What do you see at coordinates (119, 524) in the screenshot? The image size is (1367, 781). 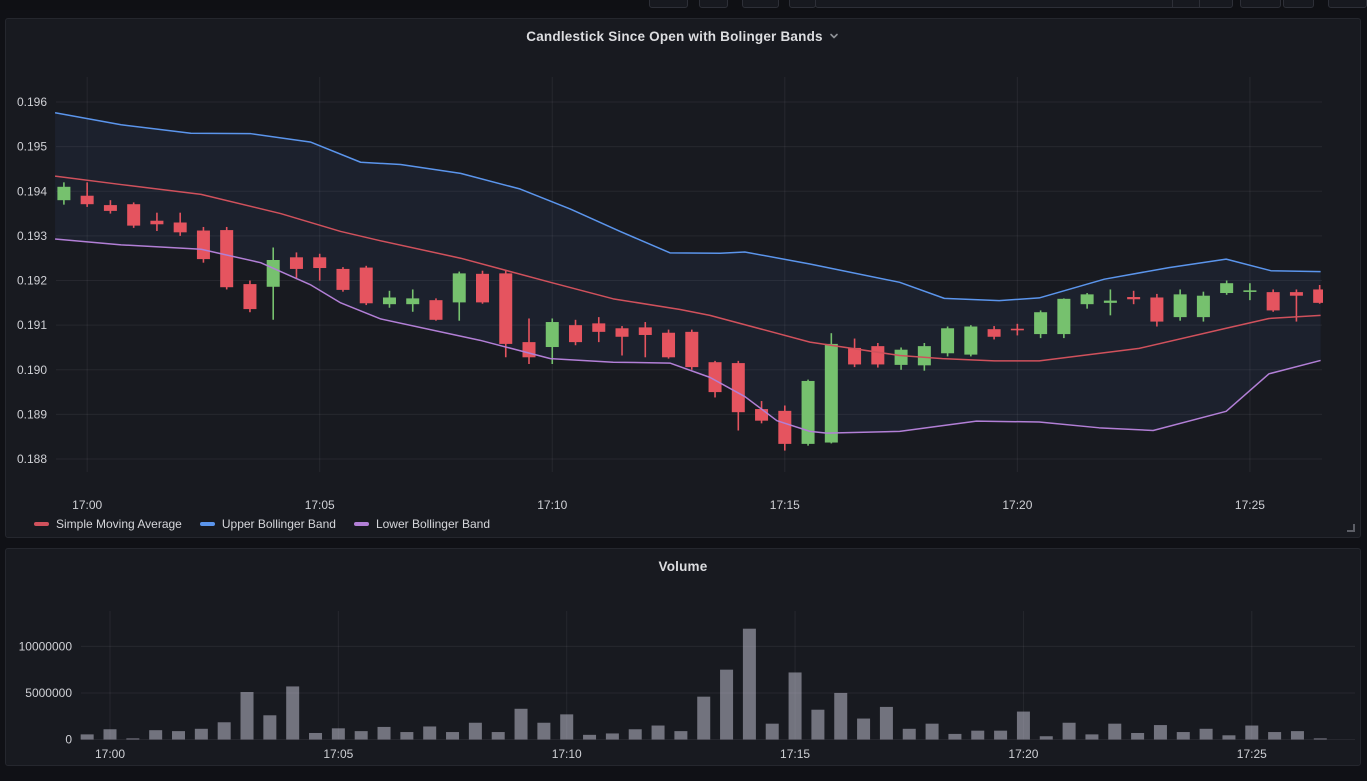 I see `legend-label: Simple Moving Average` at bounding box center [119, 524].